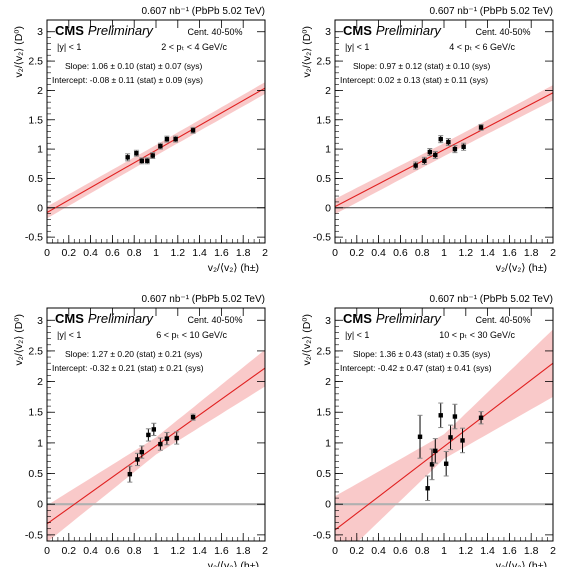 Image resolution: width=580 pixels, height=567 pixels. Describe the element at coordinates (444, 446) in the screenshot. I see `fit-line` at that location.